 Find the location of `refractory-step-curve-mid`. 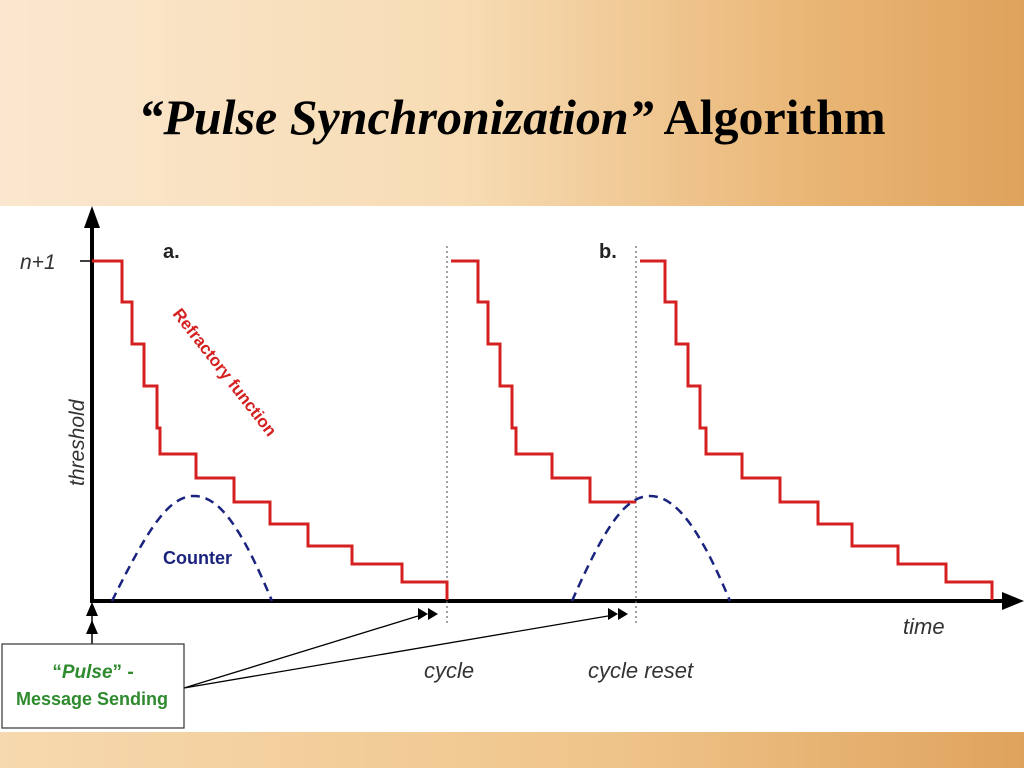

refractory-step-curve-mid is located at coordinates (543, 381).